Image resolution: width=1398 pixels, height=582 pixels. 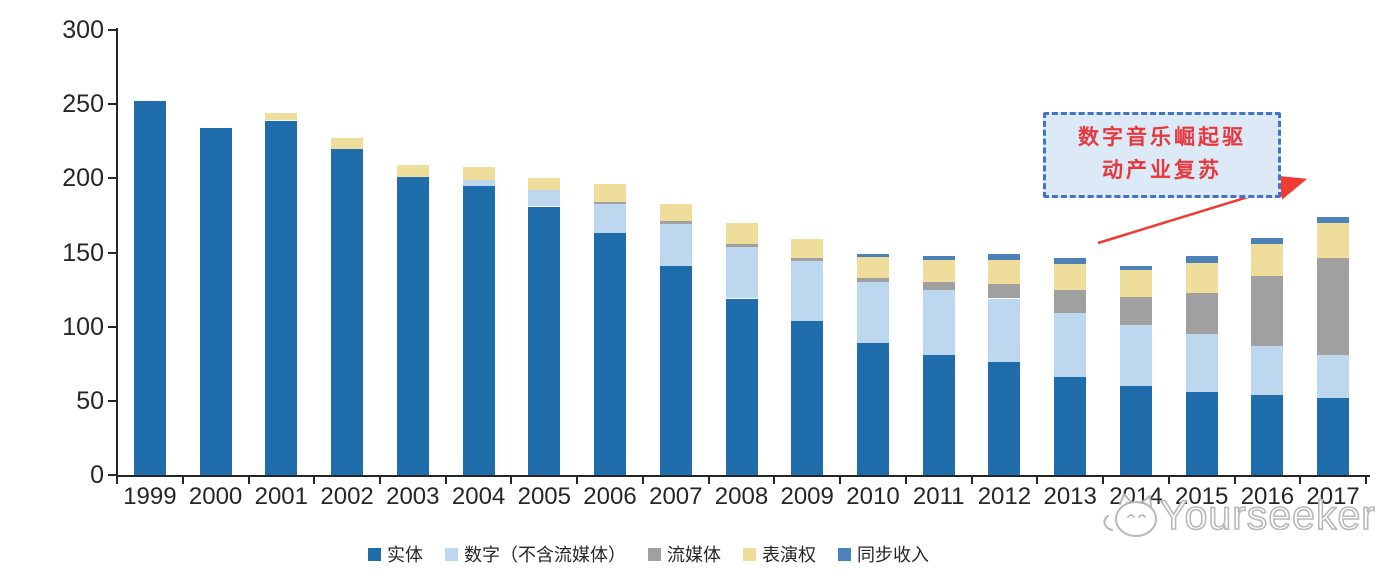 What do you see at coordinates (1162, 155) in the screenshot?
I see `annotation-callout: 数字音乐崛起驱 动产业复苏` at bounding box center [1162, 155].